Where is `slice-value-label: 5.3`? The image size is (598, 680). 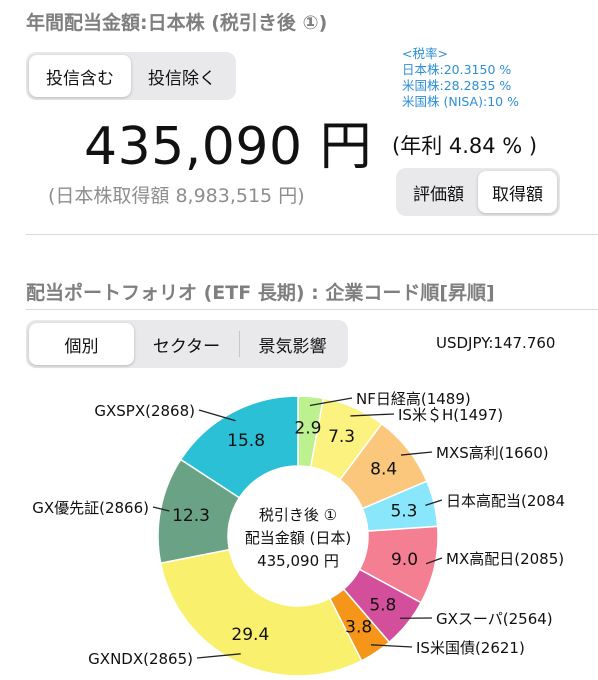
slice-value-label: 5.3 is located at coordinates (403, 512).